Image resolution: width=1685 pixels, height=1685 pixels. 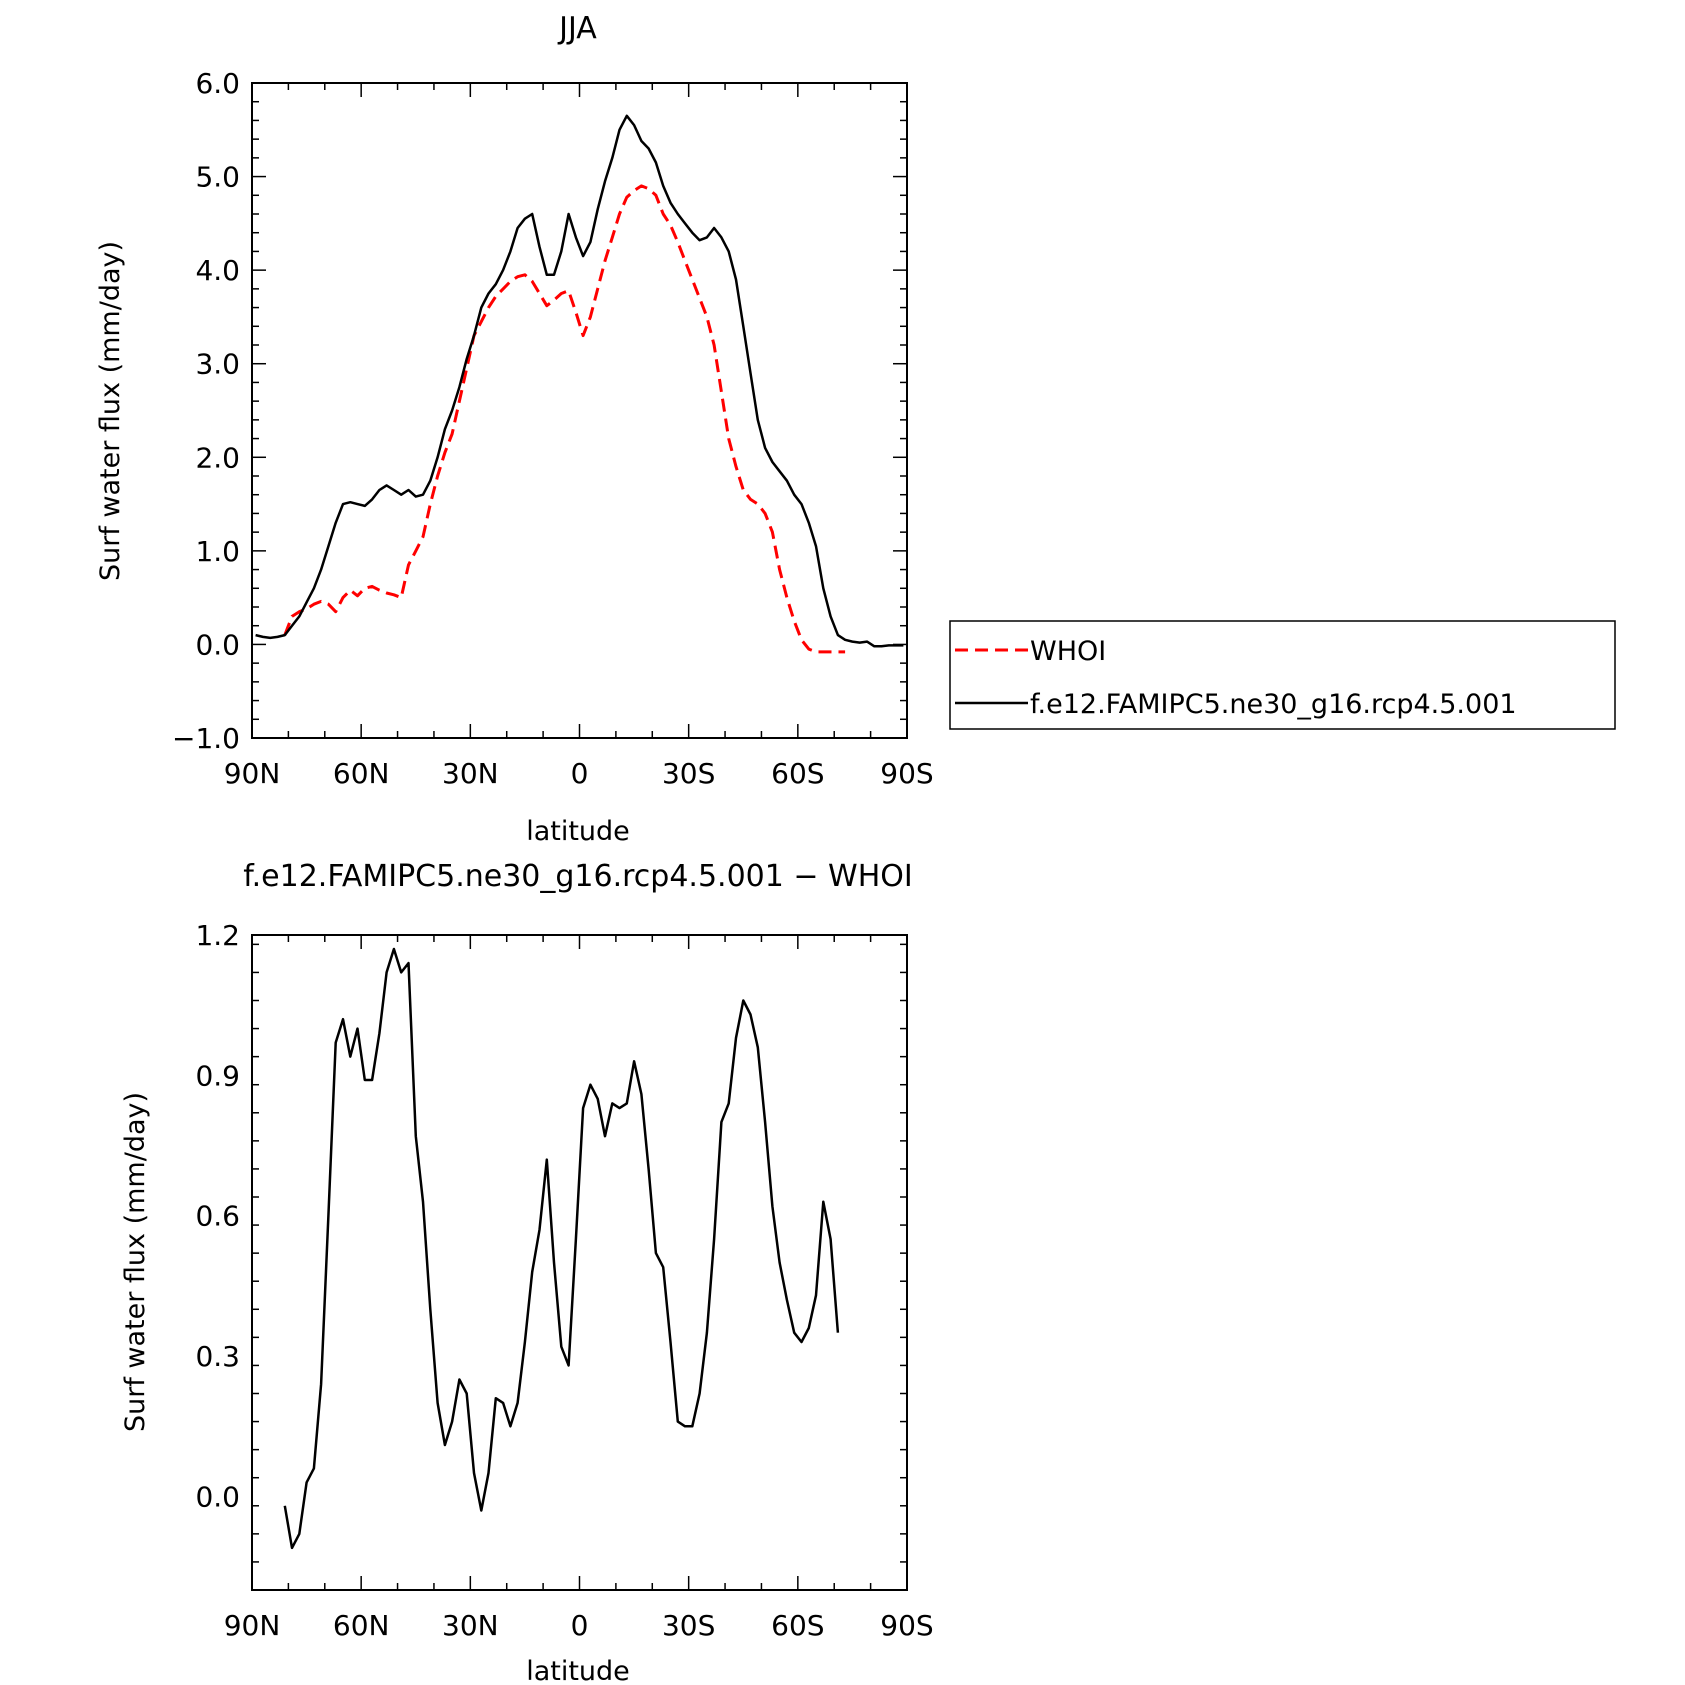 I want to click on legend-label-whoi: WHOI, so click(x=1068, y=651).